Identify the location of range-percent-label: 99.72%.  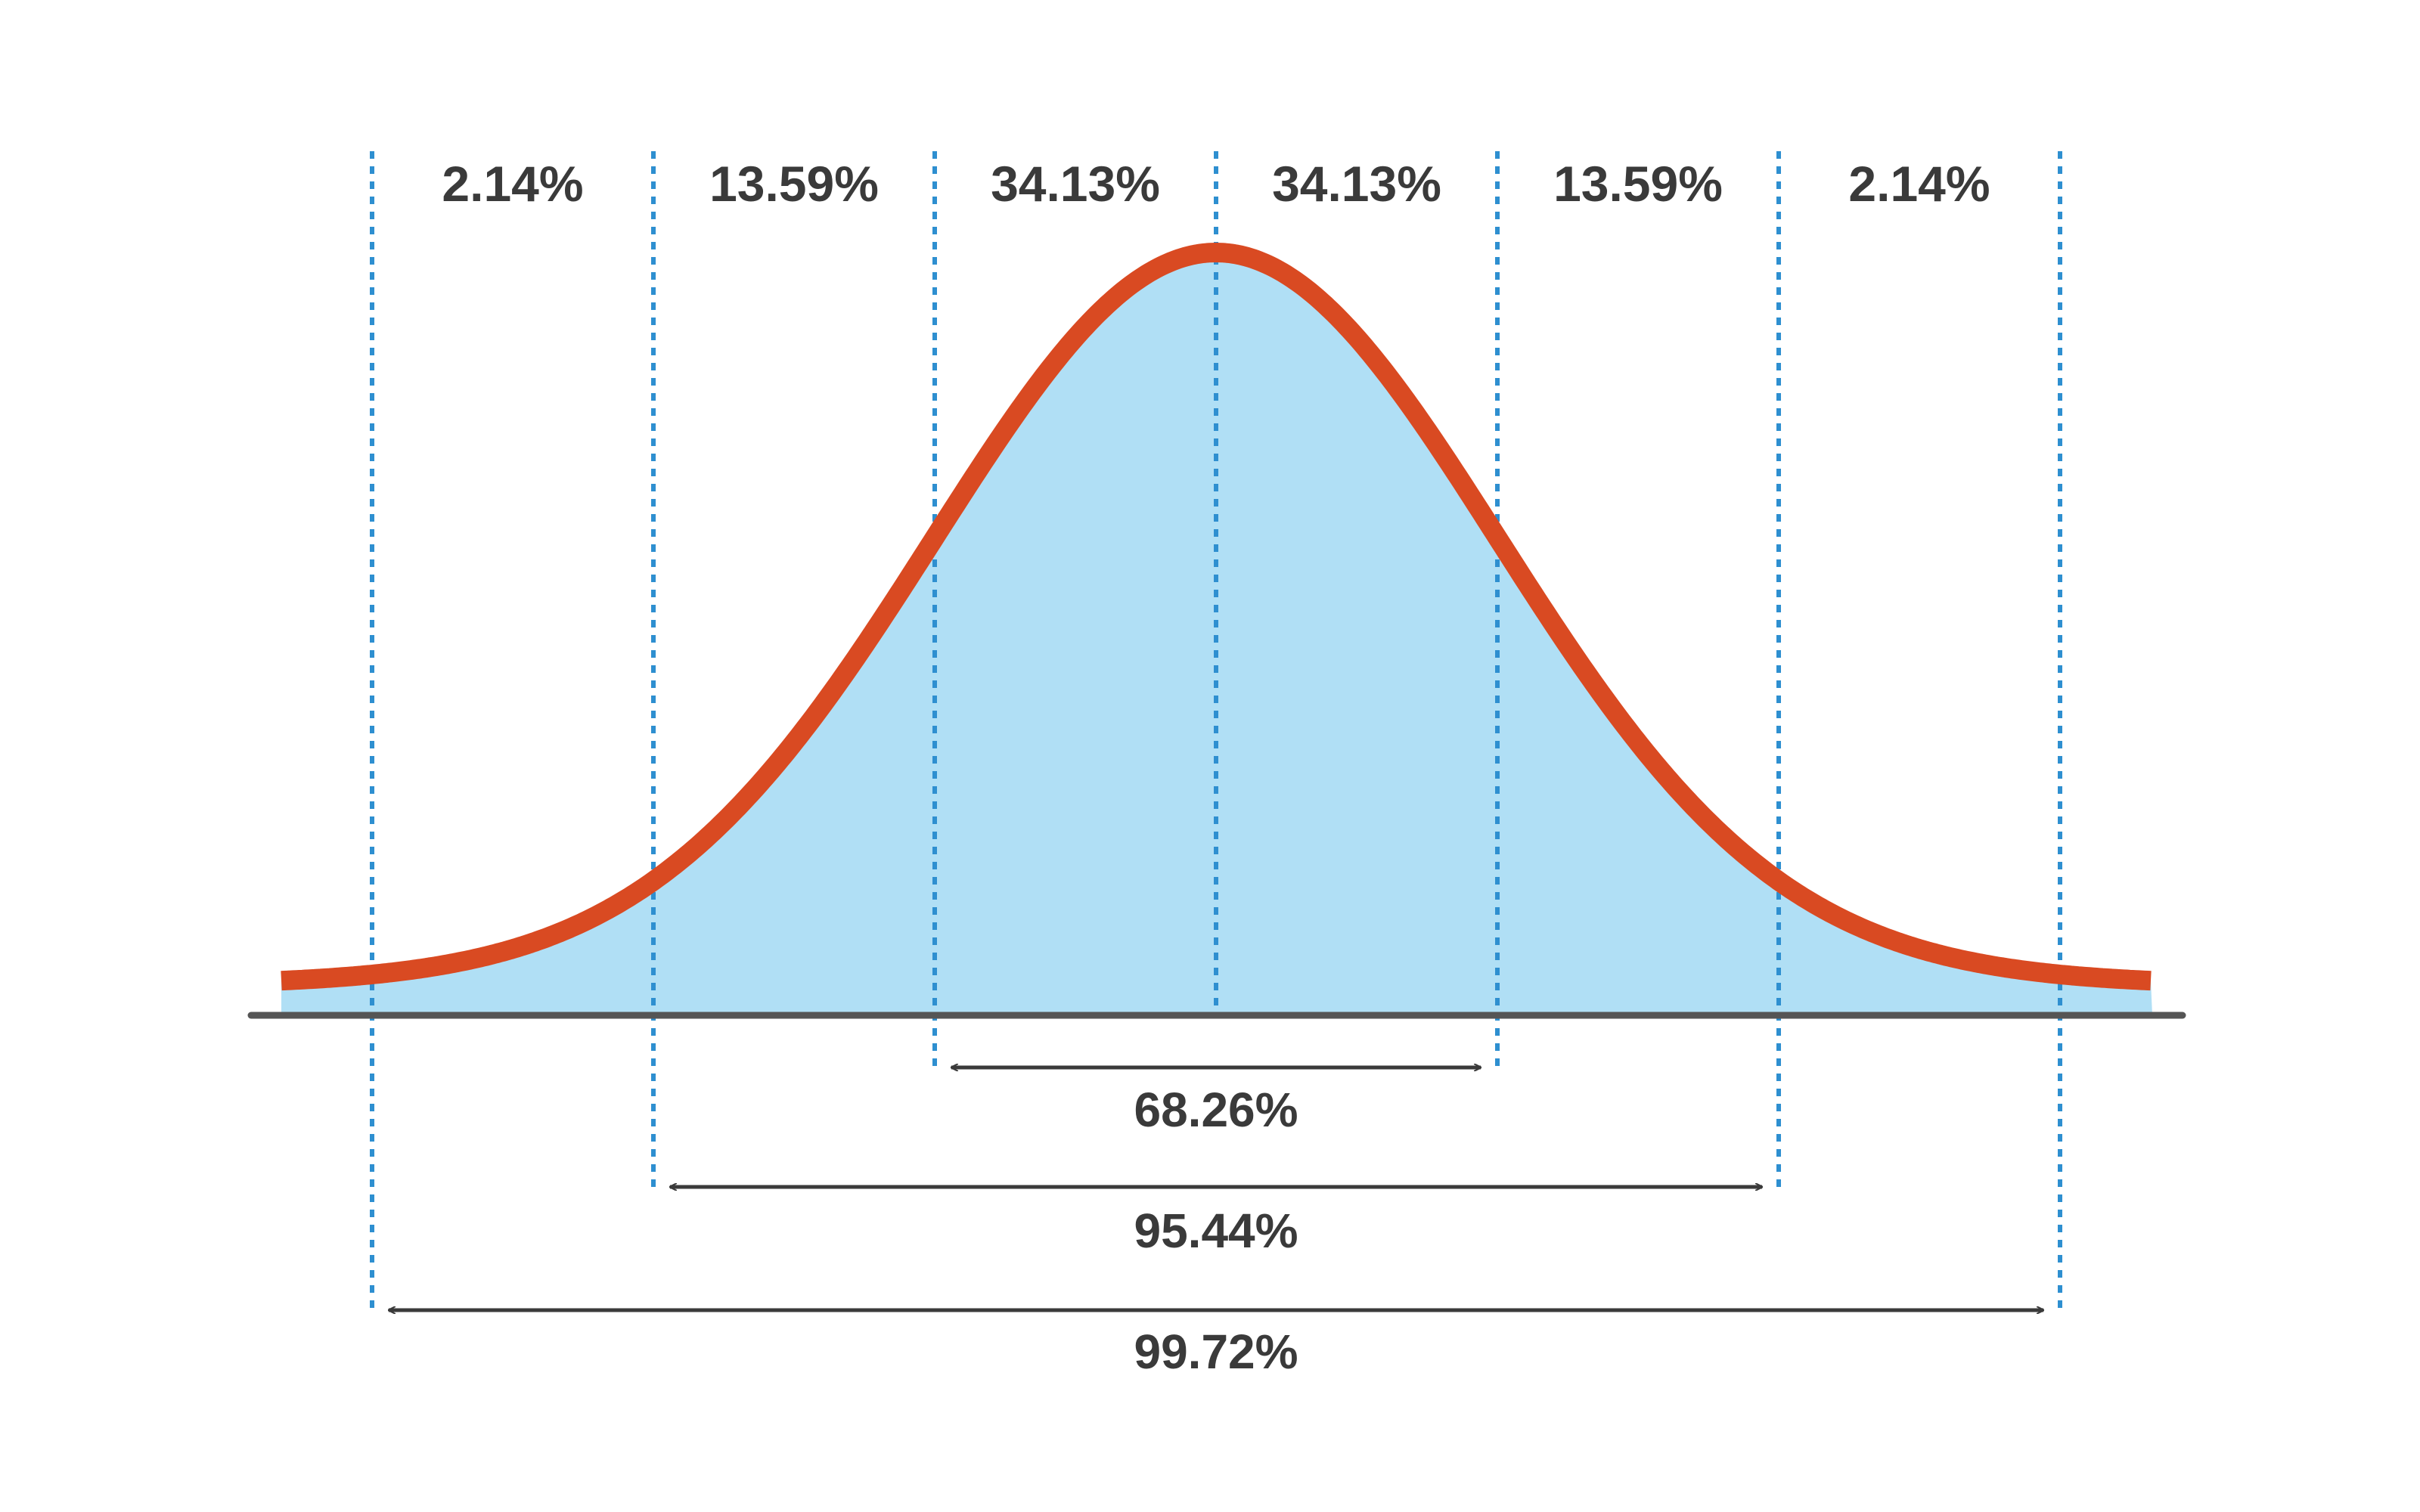
(1216, 1352).